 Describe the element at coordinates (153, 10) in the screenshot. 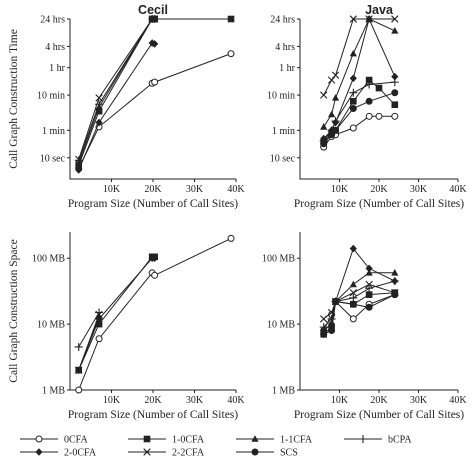

I see `chart-title: Cecil` at that location.